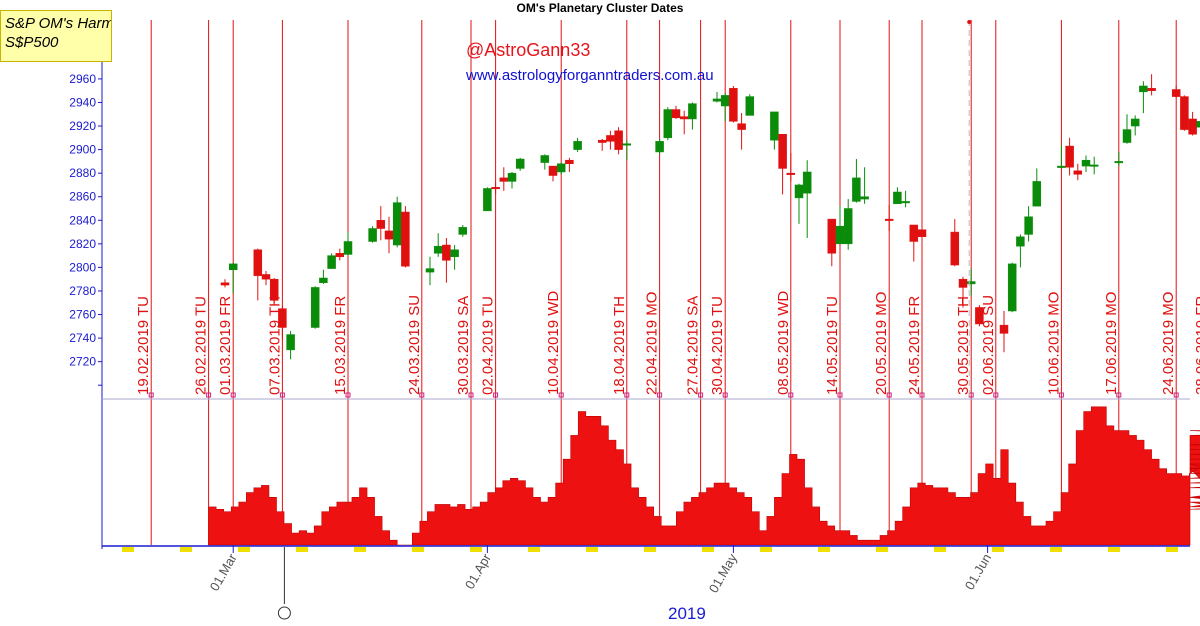 This screenshot has width=1200, height=626. What do you see at coordinates (914, 345) in the screenshot?
I see `cluster-date-label: 24.05.2019 FR` at bounding box center [914, 345].